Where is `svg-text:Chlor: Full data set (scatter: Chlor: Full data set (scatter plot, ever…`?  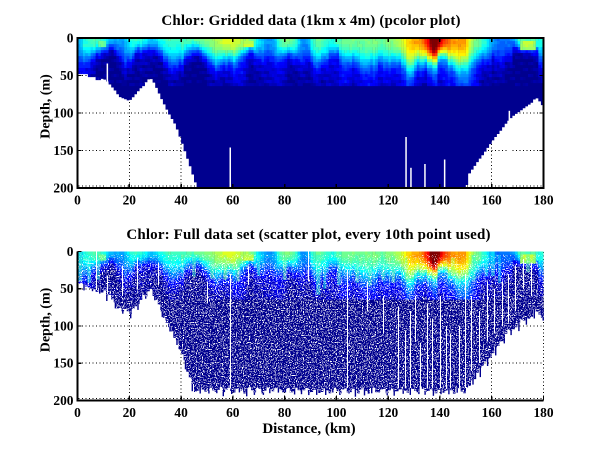 svg-text:Chlor: Full data set (scatter: Chlor: Full data set (scatter plot, ever… is located at coordinates (308, 235).